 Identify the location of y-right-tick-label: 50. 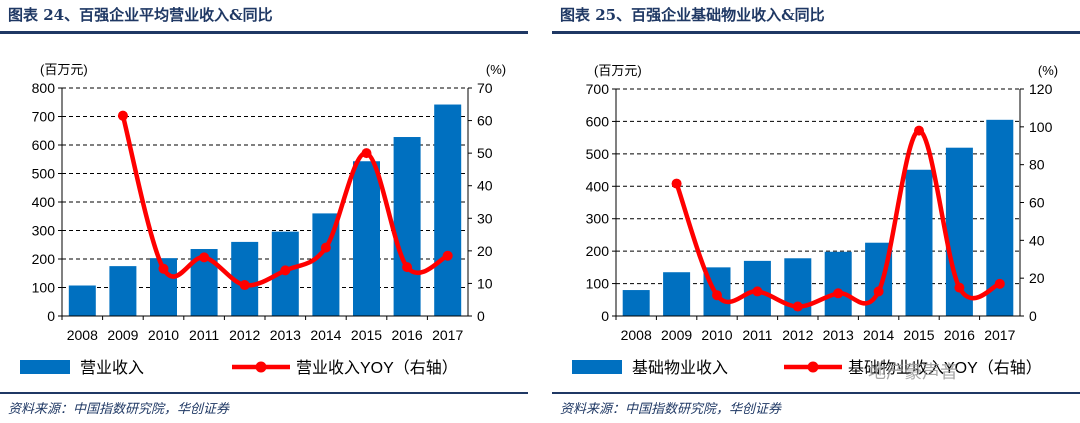
(485, 153).